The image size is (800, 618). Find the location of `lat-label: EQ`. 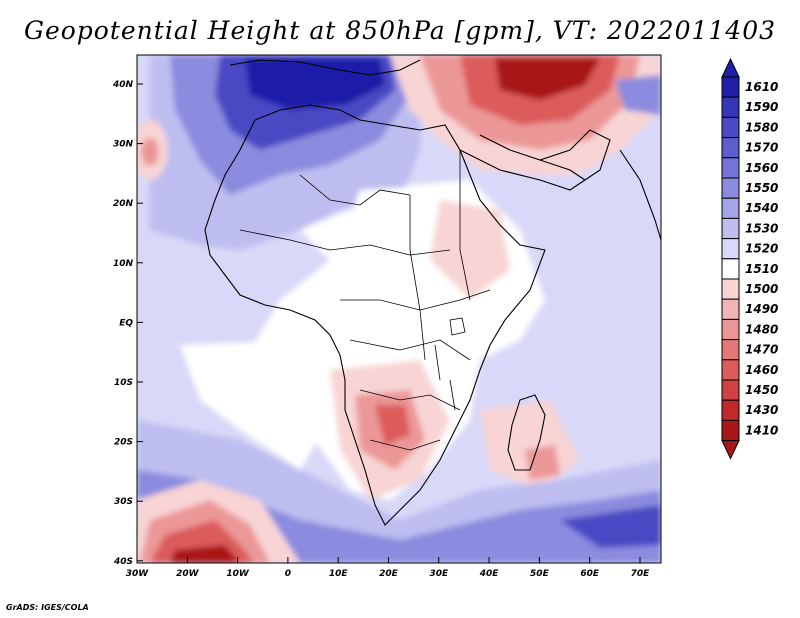

lat-label: EQ is located at coordinates (126, 323).